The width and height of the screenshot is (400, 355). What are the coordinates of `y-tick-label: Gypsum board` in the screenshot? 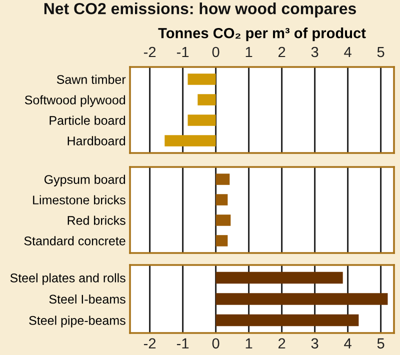 It's located at (85, 180).